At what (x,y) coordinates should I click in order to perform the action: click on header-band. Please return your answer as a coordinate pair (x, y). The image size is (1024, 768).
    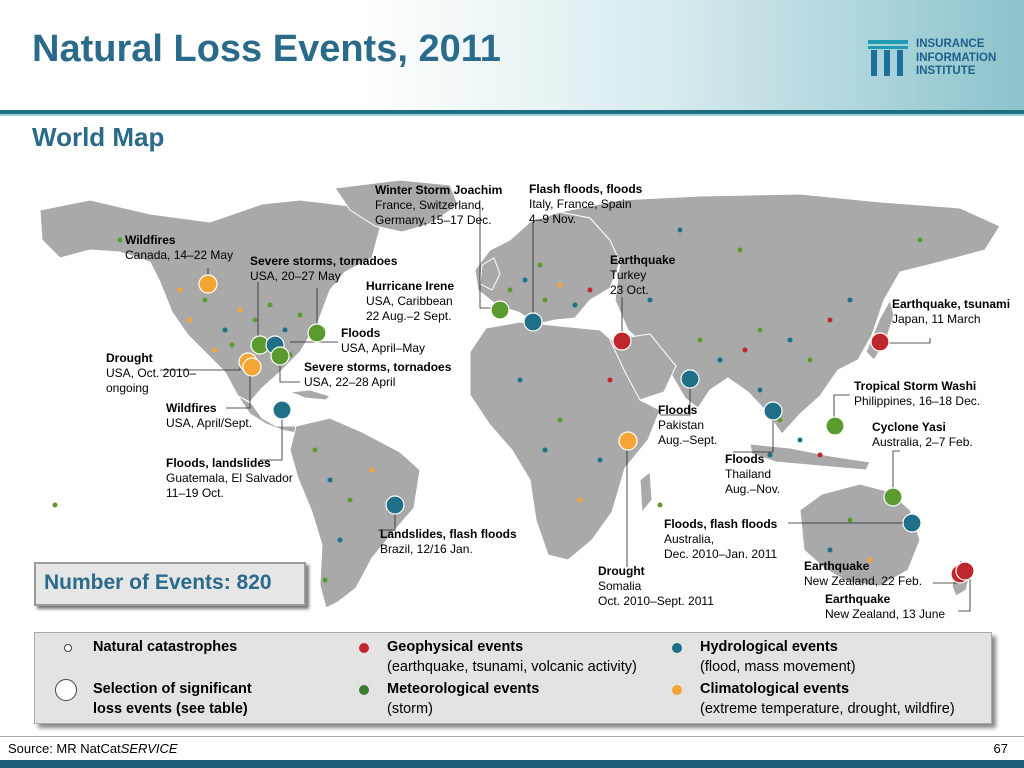
    Looking at the image, I should click on (512, 55).